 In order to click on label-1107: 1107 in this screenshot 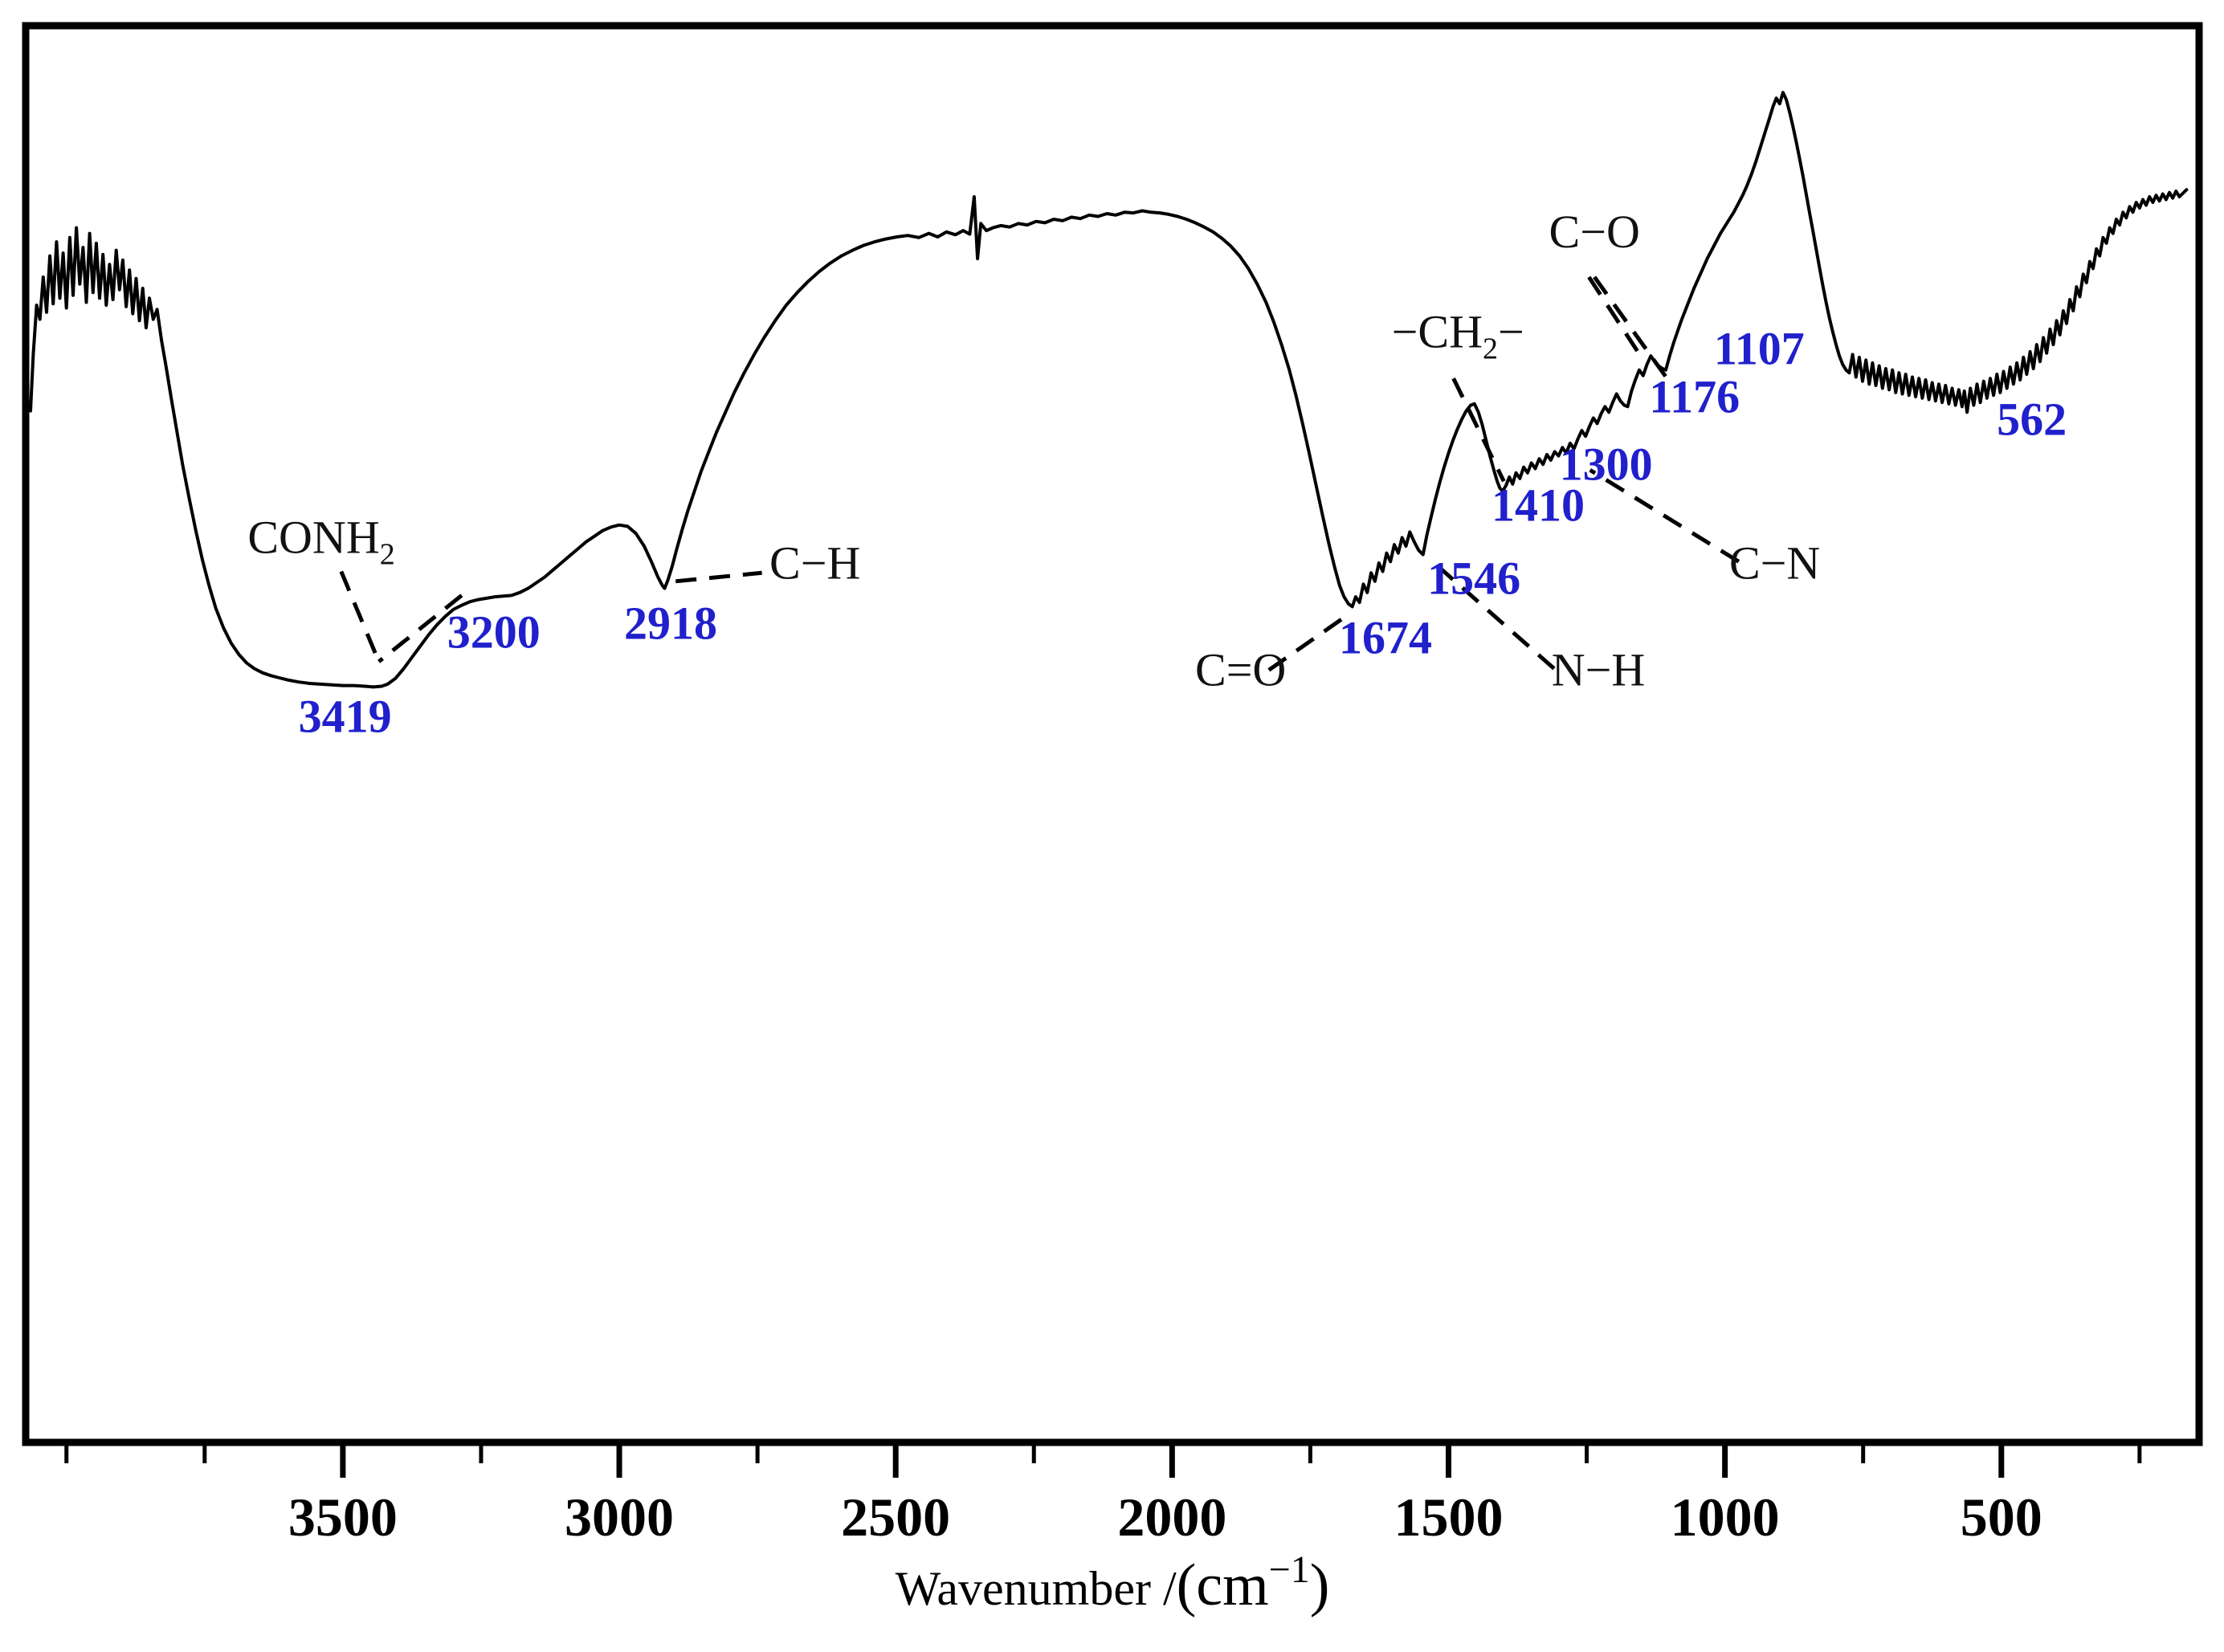, I will do `click(1759, 349)`.